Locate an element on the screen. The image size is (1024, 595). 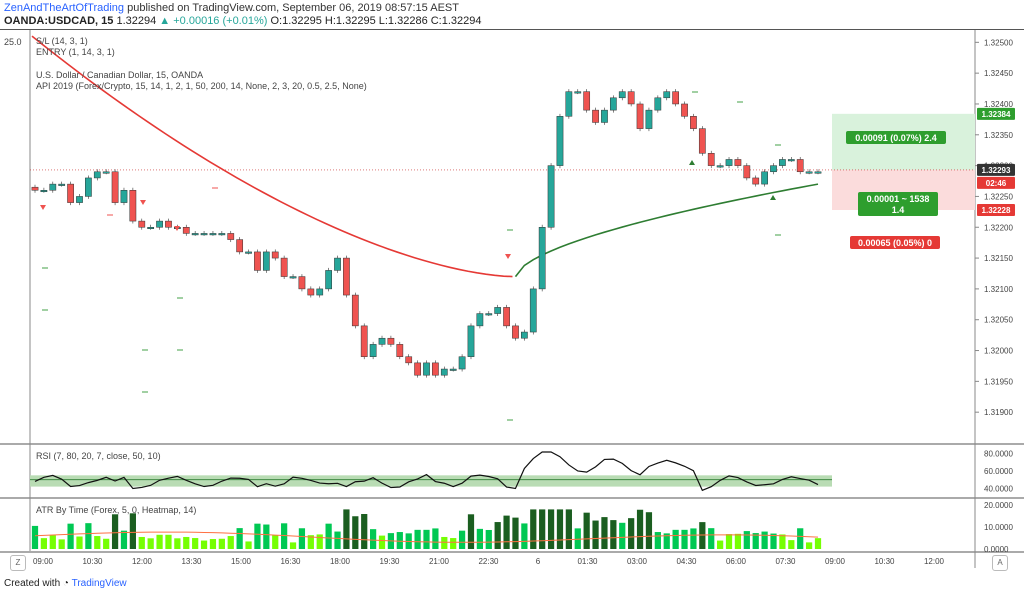
ratio-label-bg is located at coordinates (898, 204).